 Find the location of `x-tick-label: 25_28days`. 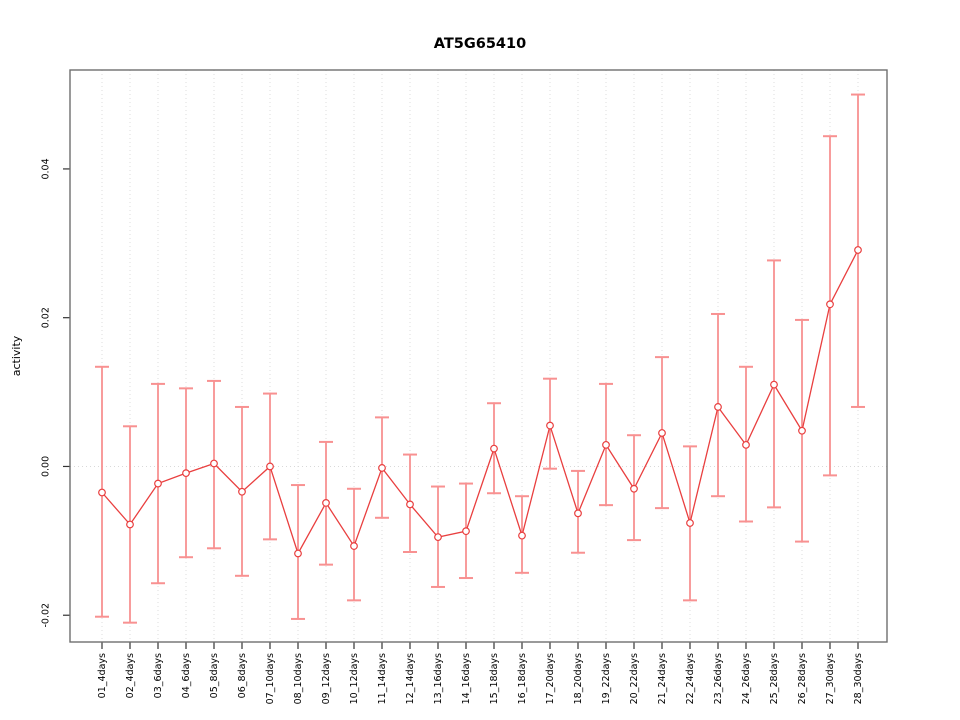

x-tick-label: 25_28days is located at coordinates (774, 678).